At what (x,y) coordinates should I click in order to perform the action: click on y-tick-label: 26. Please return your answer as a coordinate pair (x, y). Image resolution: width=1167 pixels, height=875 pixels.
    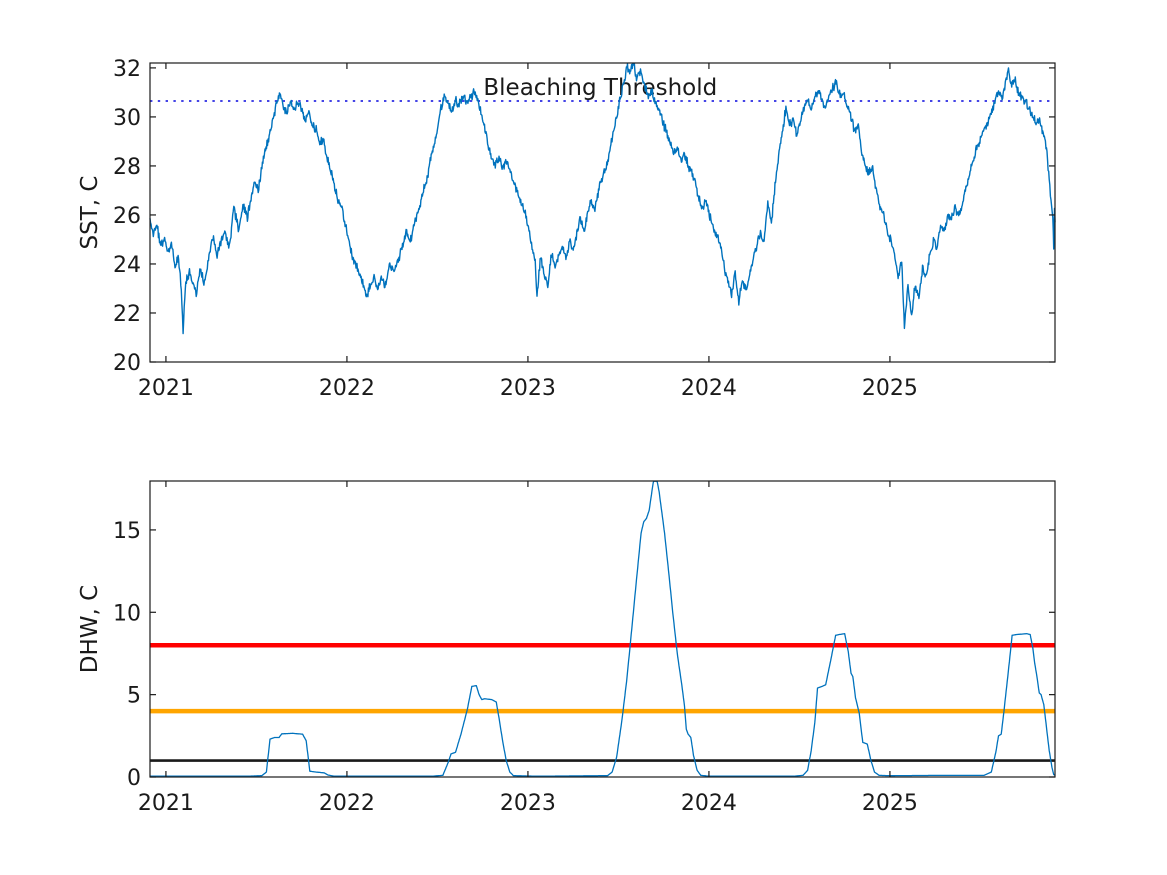
    Looking at the image, I should click on (127, 216).